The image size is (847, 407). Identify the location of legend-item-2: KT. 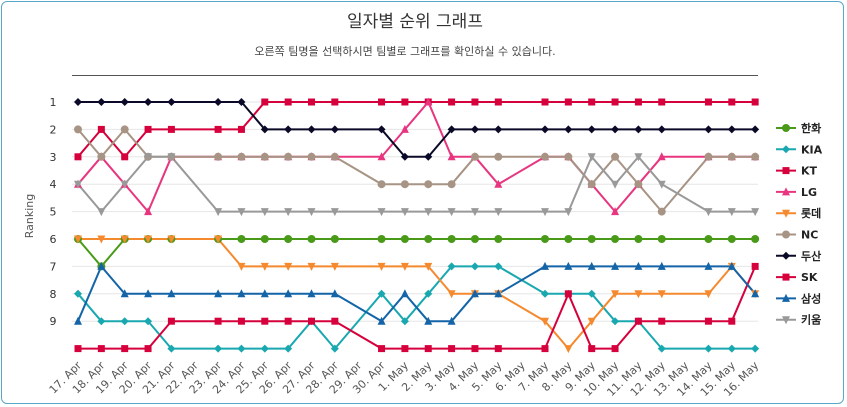
(809, 171).